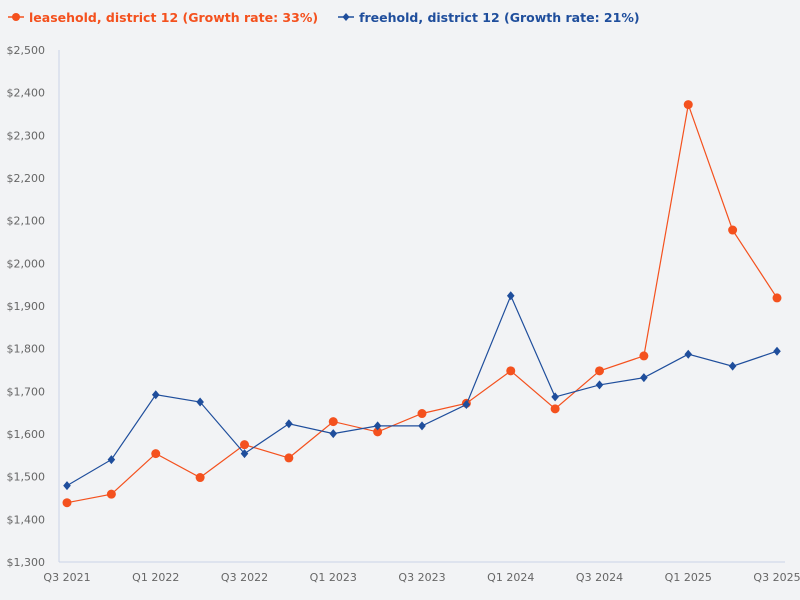 Image resolution: width=800 pixels, height=600 pixels. I want to click on legend-item-freehold: freehold, district 12 (Growth rate: 21%), so click(489, 17).